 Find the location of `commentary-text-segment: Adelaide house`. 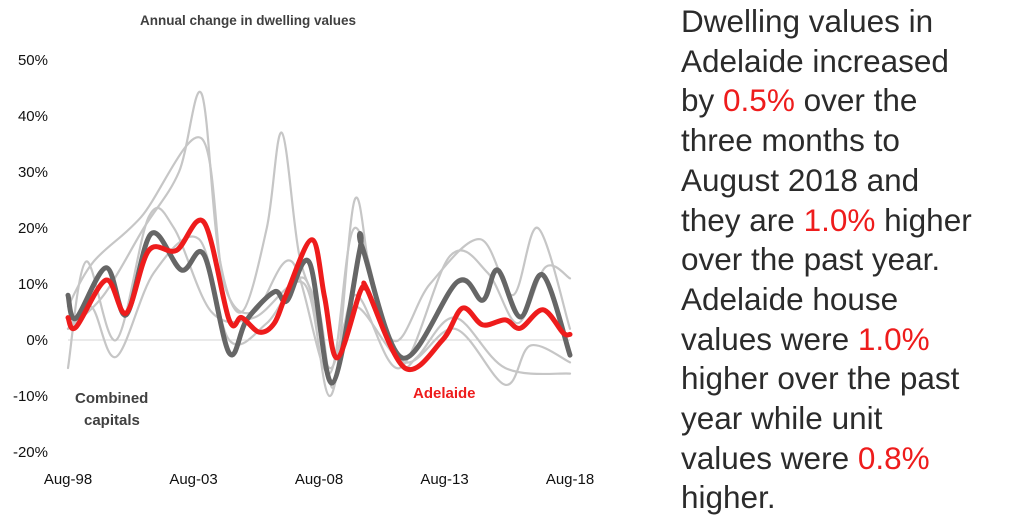

commentary-text-segment: Adelaide house is located at coordinates (790, 298).